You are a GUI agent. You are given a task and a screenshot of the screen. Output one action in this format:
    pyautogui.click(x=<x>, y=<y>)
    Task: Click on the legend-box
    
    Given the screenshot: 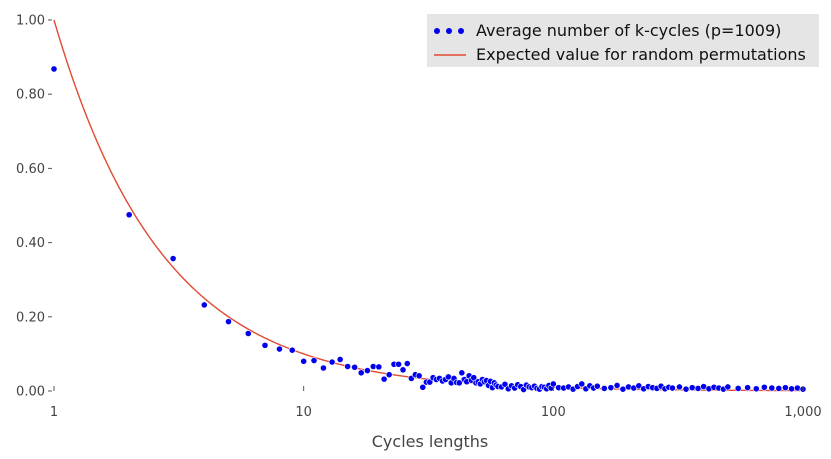 What is the action you would take?
    pyautogui.click(x=623, y=40)
    